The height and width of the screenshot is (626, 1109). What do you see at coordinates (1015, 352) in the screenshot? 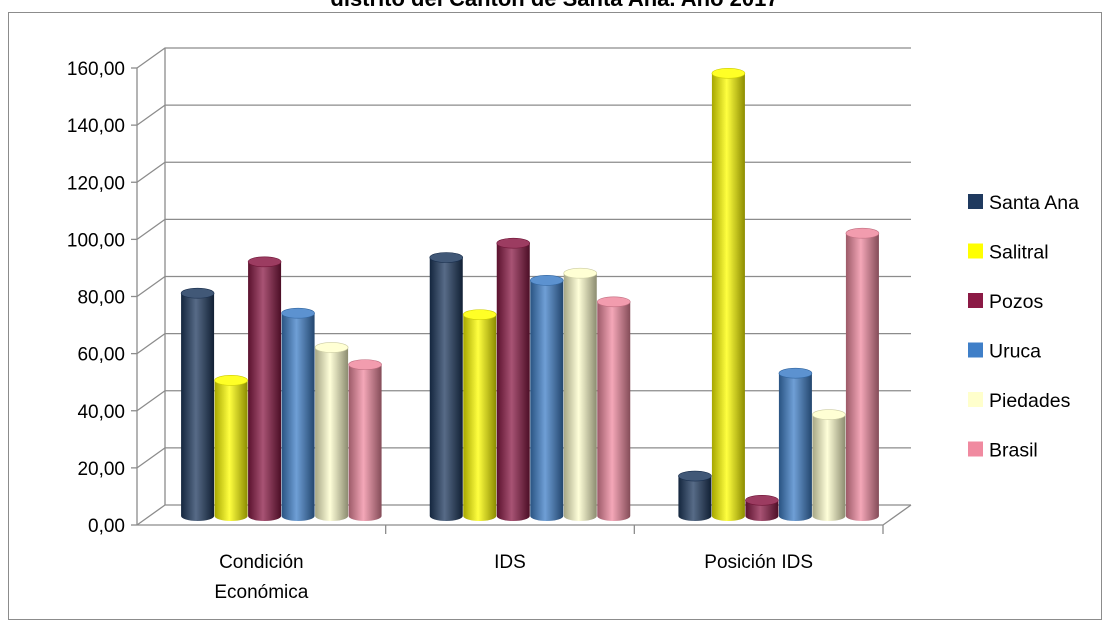
I see `legend-label: Uruca` at bounding box center [1015, 352].